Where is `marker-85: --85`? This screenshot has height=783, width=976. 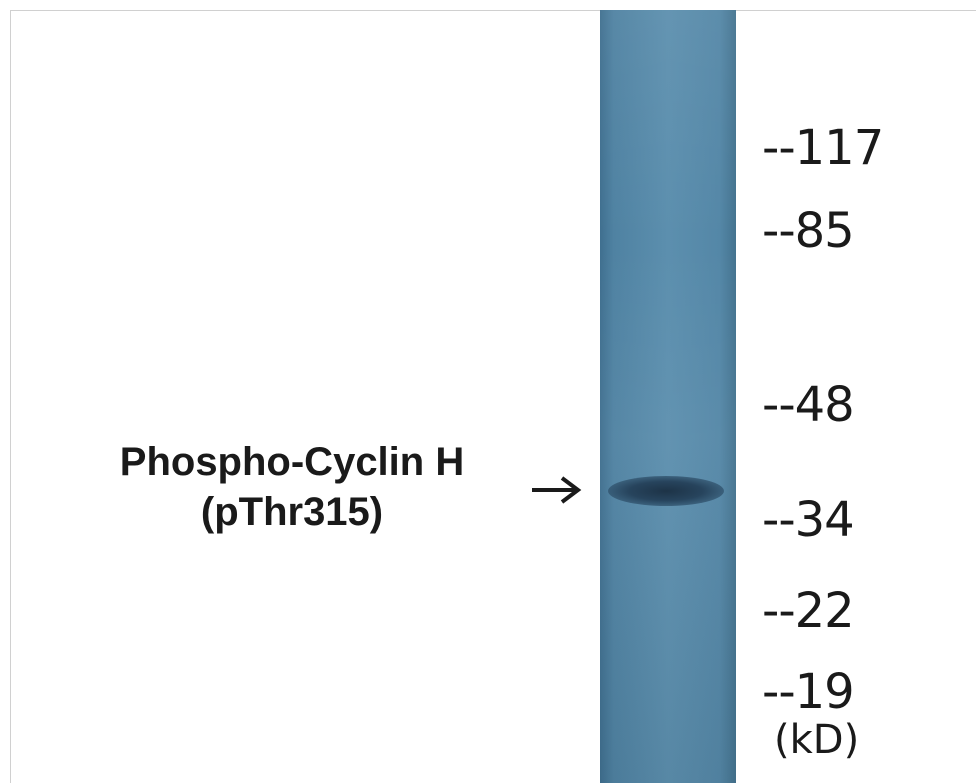 marker-85: --85 is located at coordinates (808, 231).